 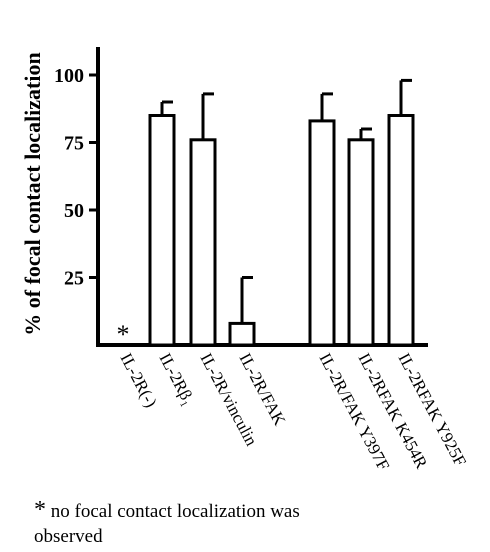 I want to click on x-tick-label: IL-2R(-), so click(x=138, y=380).